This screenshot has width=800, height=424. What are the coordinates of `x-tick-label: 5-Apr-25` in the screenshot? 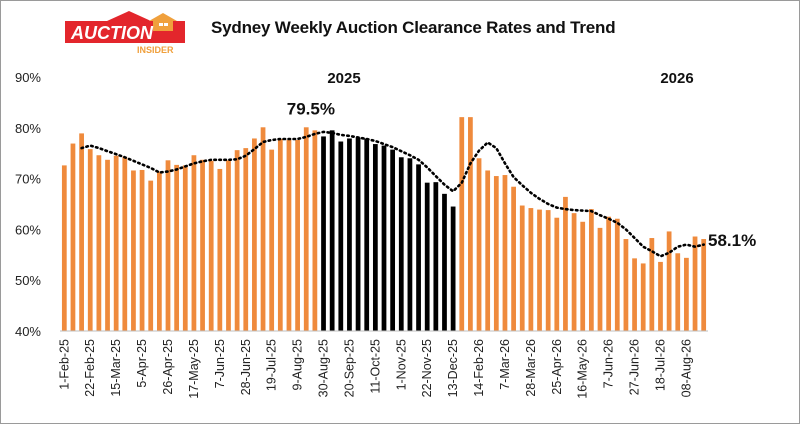 It's located at (142, 363).